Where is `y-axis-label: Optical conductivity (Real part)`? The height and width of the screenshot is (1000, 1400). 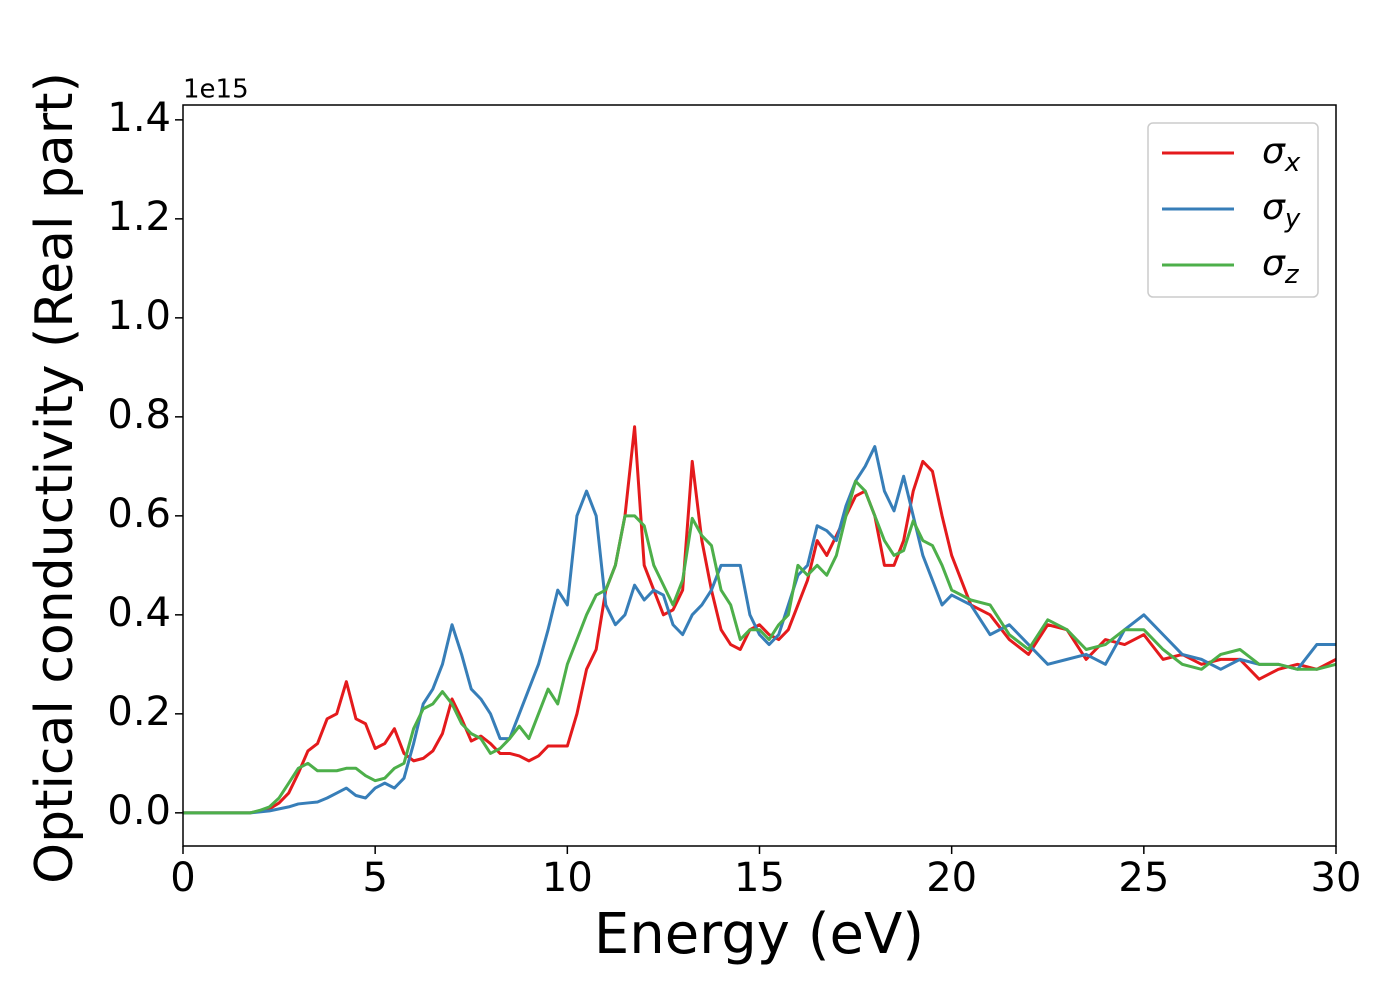 y-axis-label: Optical conductivity (Real part) is located at coordinates (55, 478).